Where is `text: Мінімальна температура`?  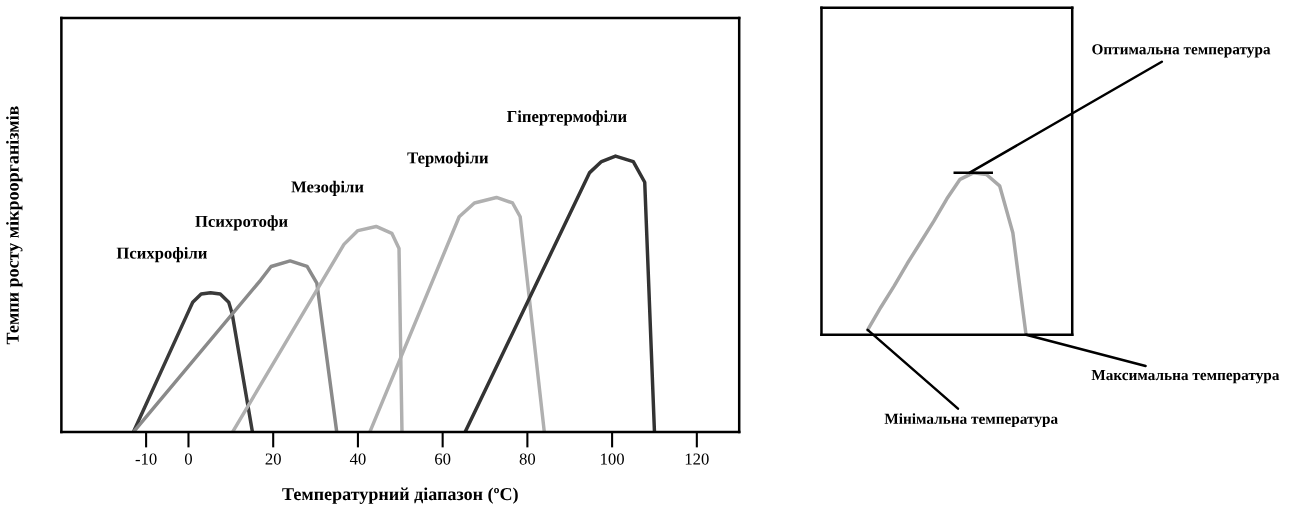 text: Мінімальна температура is located at coordinates (971, 420).